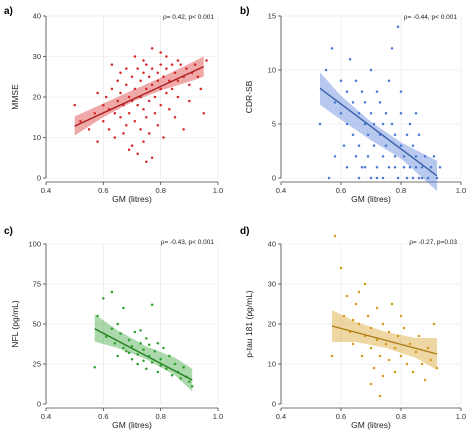 Image resolution: width=474 pixels, height=441 pixels. Describe the element at coordinates (281, 416) in the screenshot. I see `x-tick-label: 0.4` at that location.